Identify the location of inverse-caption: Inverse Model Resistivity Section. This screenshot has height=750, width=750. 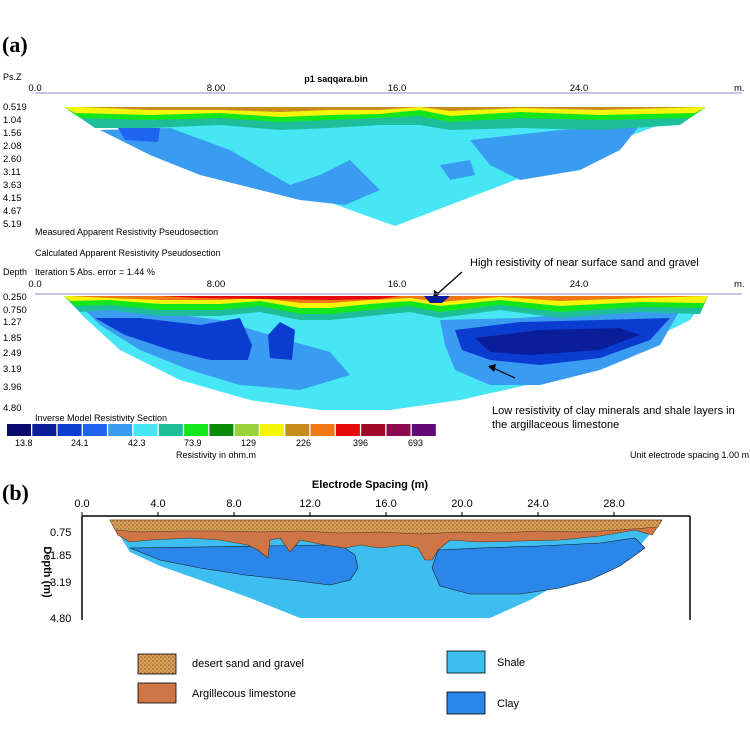
(101, 418).